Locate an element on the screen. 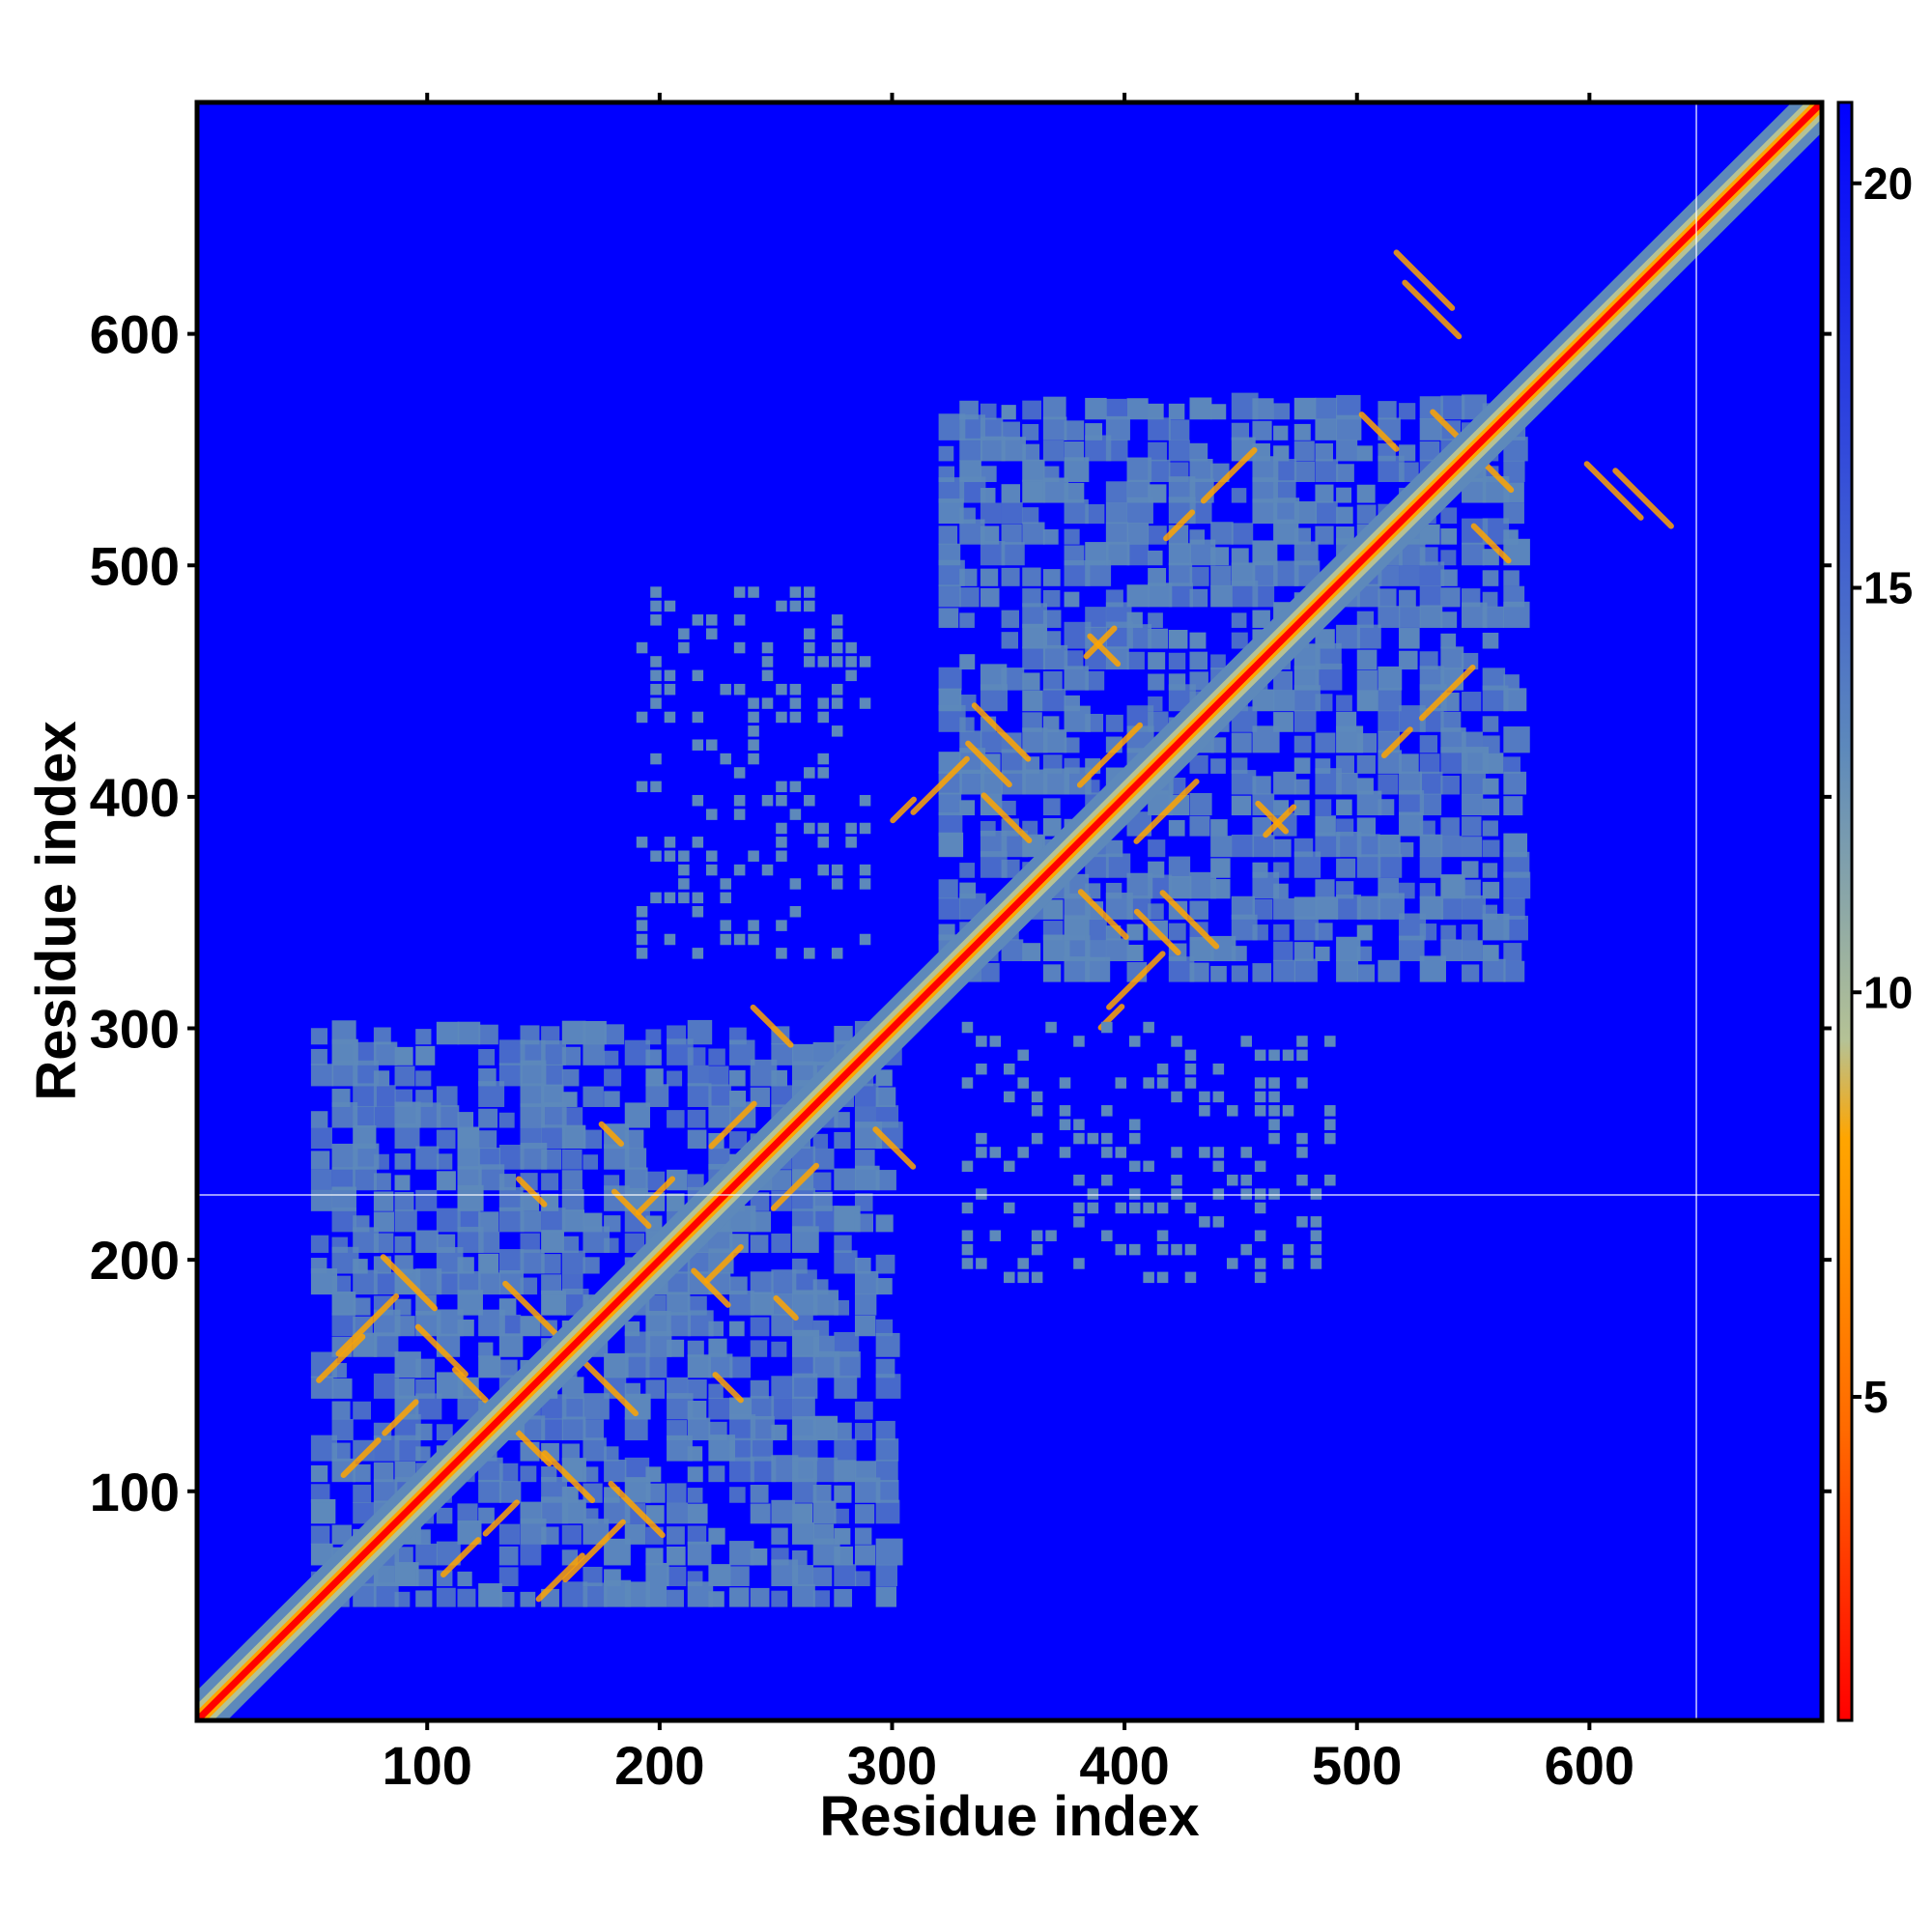  colorbar-ticks: 5 10 15 20 is located at coordinates (1882, 790).